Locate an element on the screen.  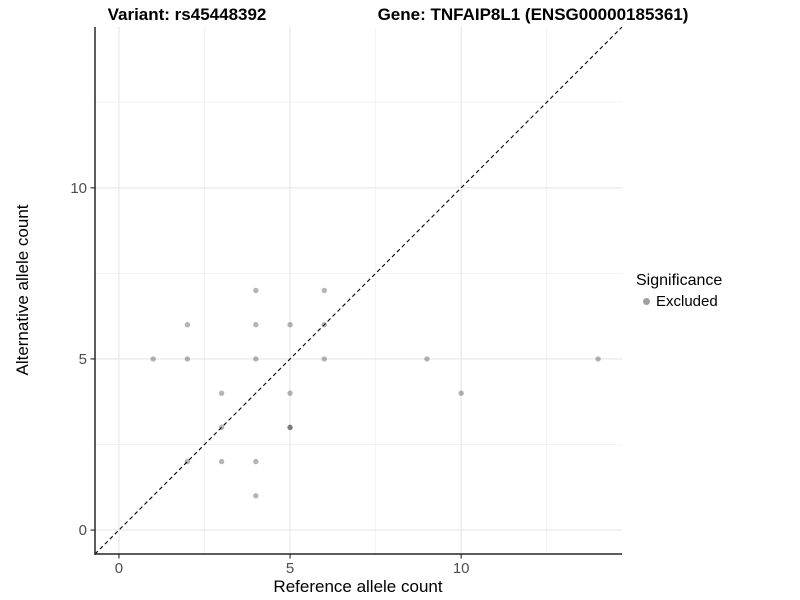
x-tick-label: 0 is located at coordinates (119, 568).